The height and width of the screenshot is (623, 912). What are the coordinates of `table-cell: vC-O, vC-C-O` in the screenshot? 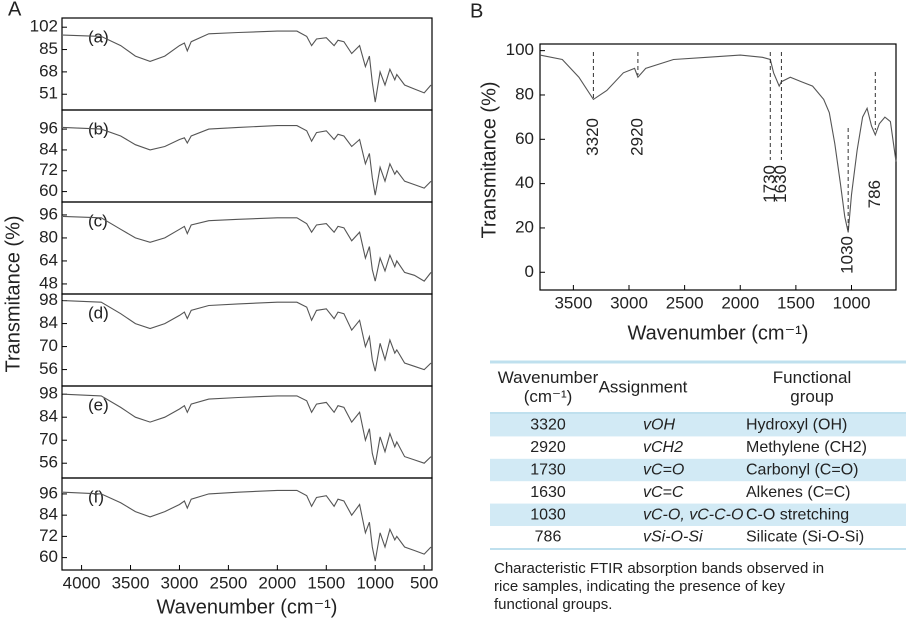 It's located at (693, 514).